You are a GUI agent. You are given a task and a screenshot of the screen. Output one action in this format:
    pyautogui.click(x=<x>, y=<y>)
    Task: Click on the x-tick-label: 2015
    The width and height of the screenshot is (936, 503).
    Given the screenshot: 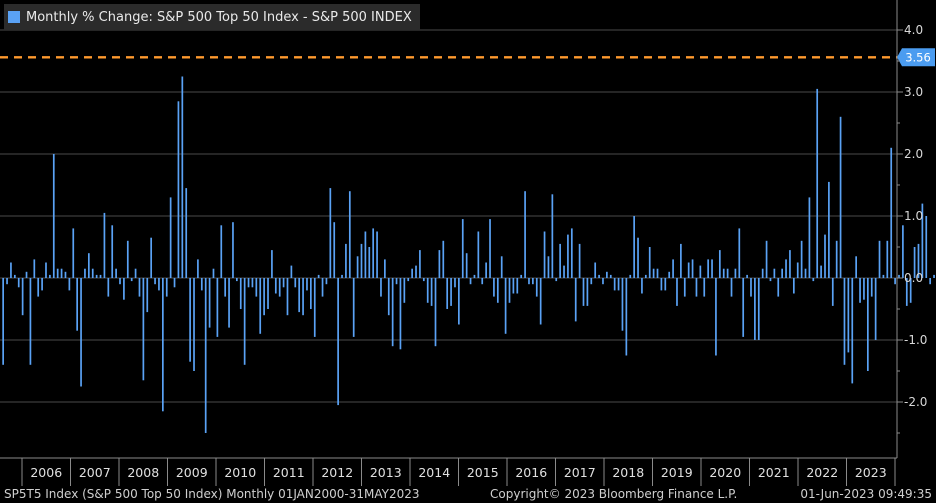 What is the action you would take?
    pyautogui.click(x=483, y=472)
    